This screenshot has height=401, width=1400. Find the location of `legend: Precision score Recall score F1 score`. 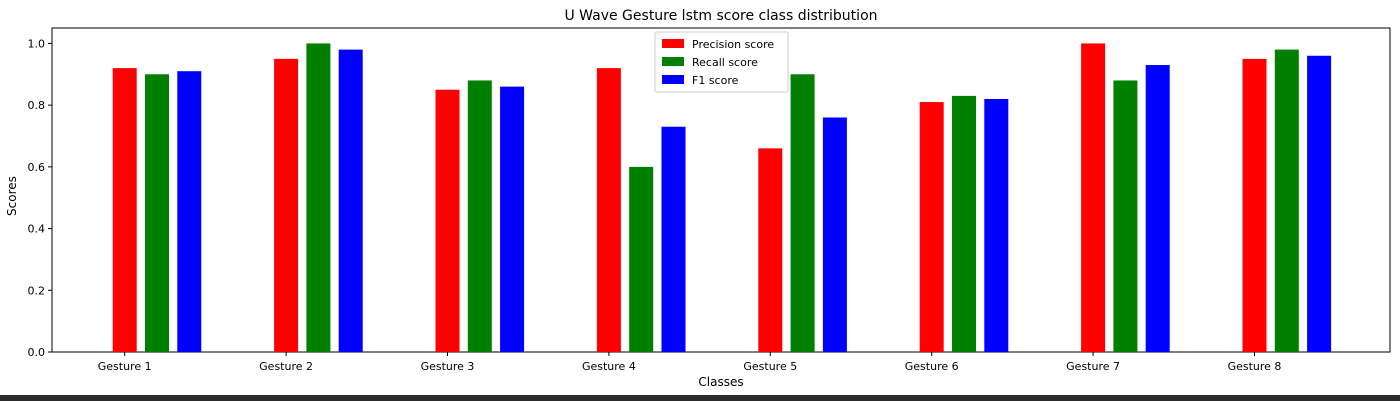

legend: Precision score Recall score F1 score is located at coordinates (721, 62).